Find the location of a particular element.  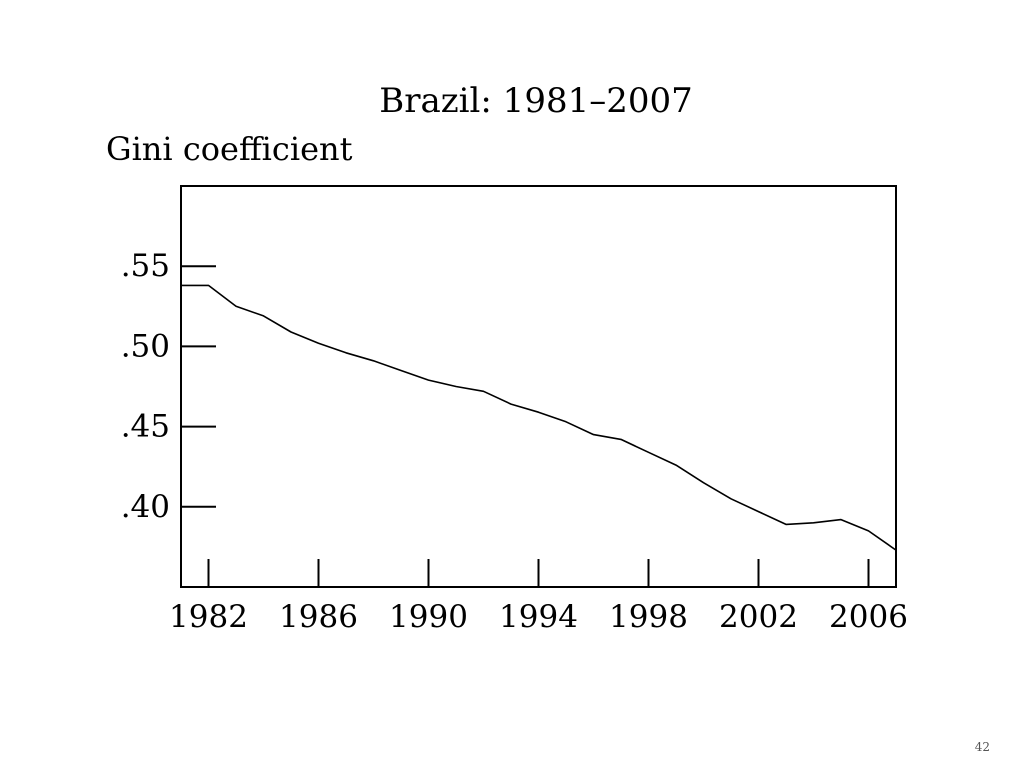

x-tick-label: 2006 is located at coordinates (868, 617).